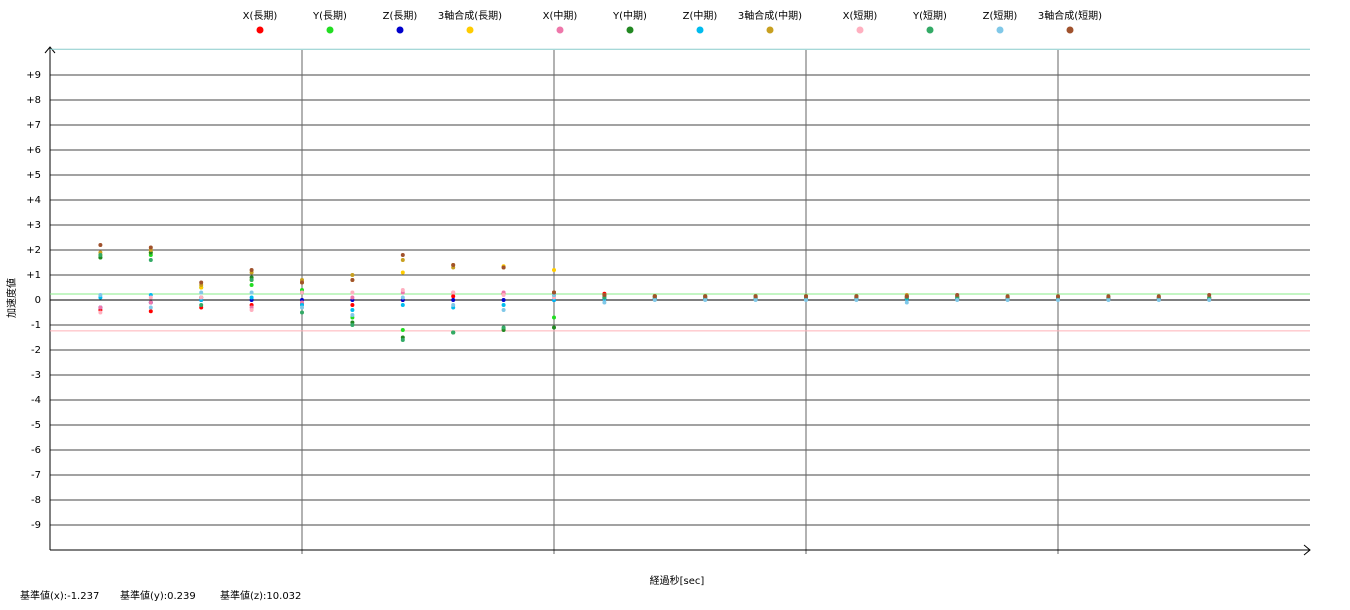 This screenshot has height=610, width=1350. I want to click on legend-label: 3軸合成(中期), so click(770, 15).